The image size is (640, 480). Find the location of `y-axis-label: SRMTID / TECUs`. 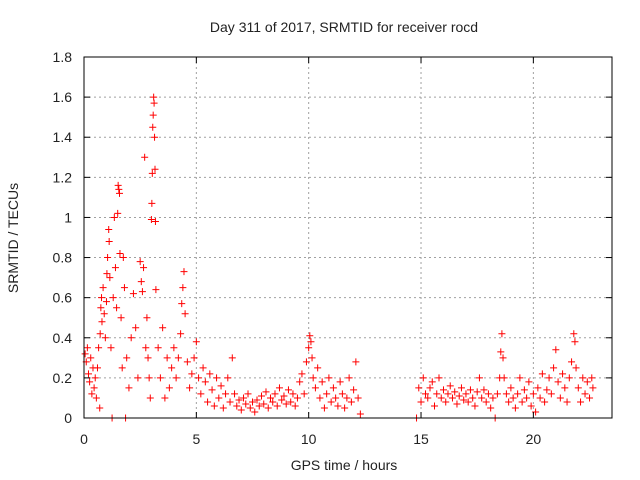

y-axis-label: SRMTID / TECUs is located at coordinates (13, 238).